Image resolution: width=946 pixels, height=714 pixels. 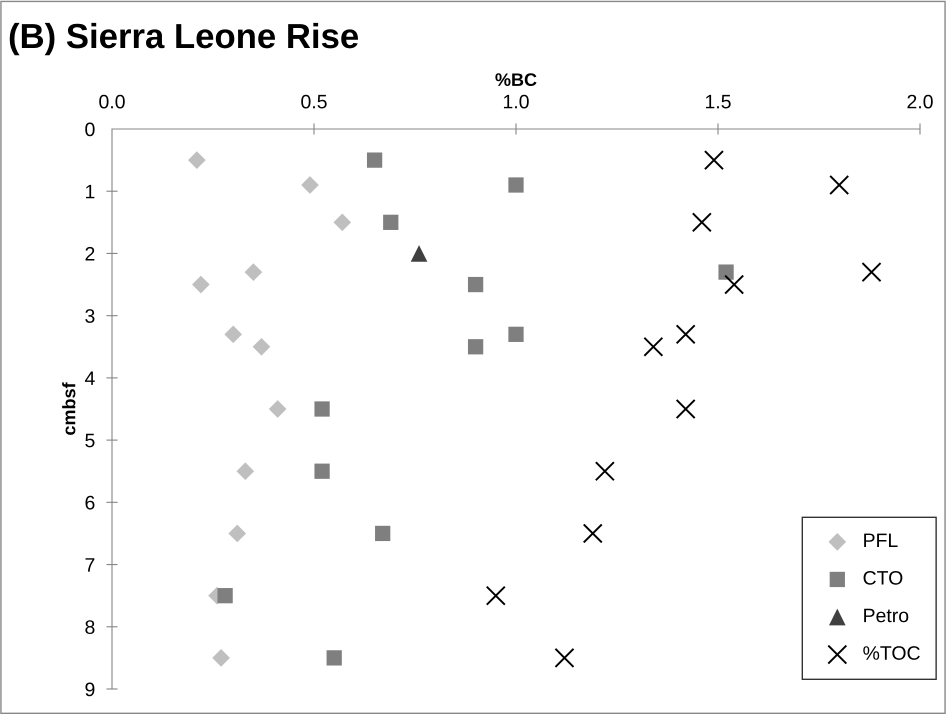 I want to click on x-axis-title: %BC, so click(x=516, y=79).